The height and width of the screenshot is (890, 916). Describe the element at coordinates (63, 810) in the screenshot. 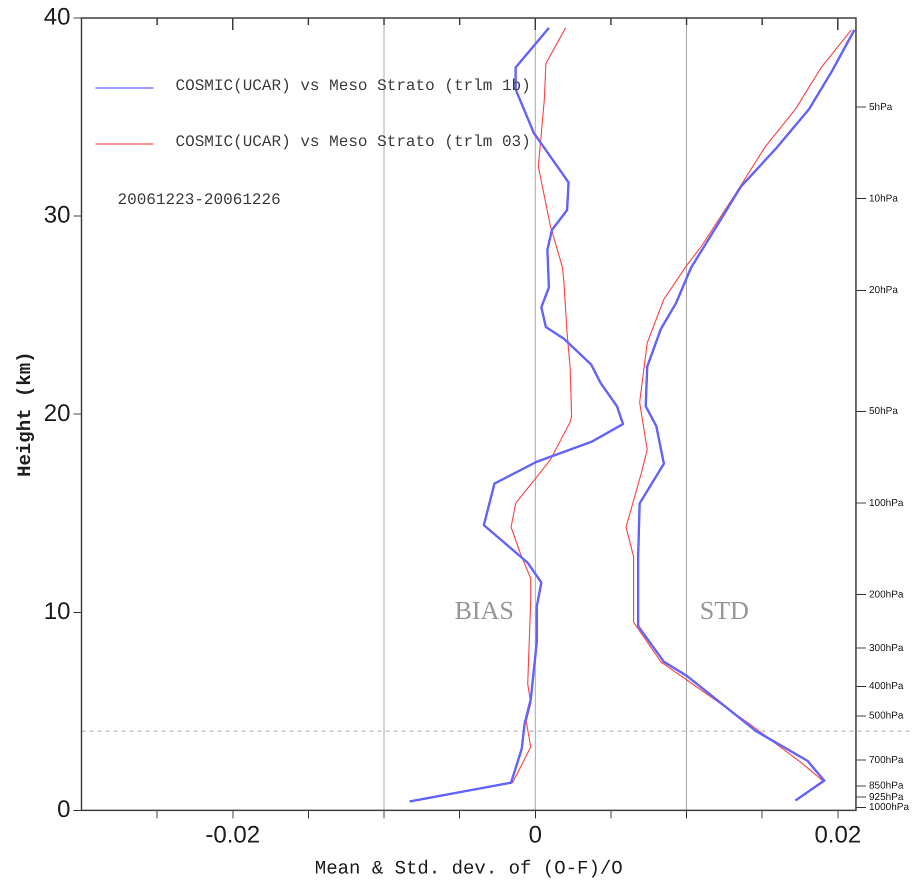

I see `y-tick-label: 0` at that location.